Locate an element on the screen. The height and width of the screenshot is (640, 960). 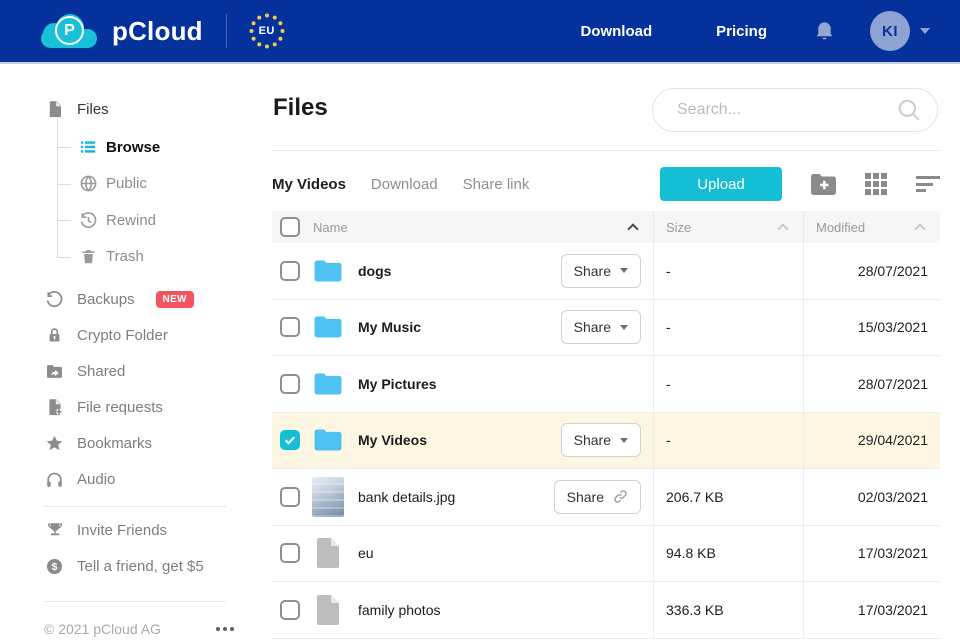
file-name: bank details.jpg is located at coordinates (407, 496).